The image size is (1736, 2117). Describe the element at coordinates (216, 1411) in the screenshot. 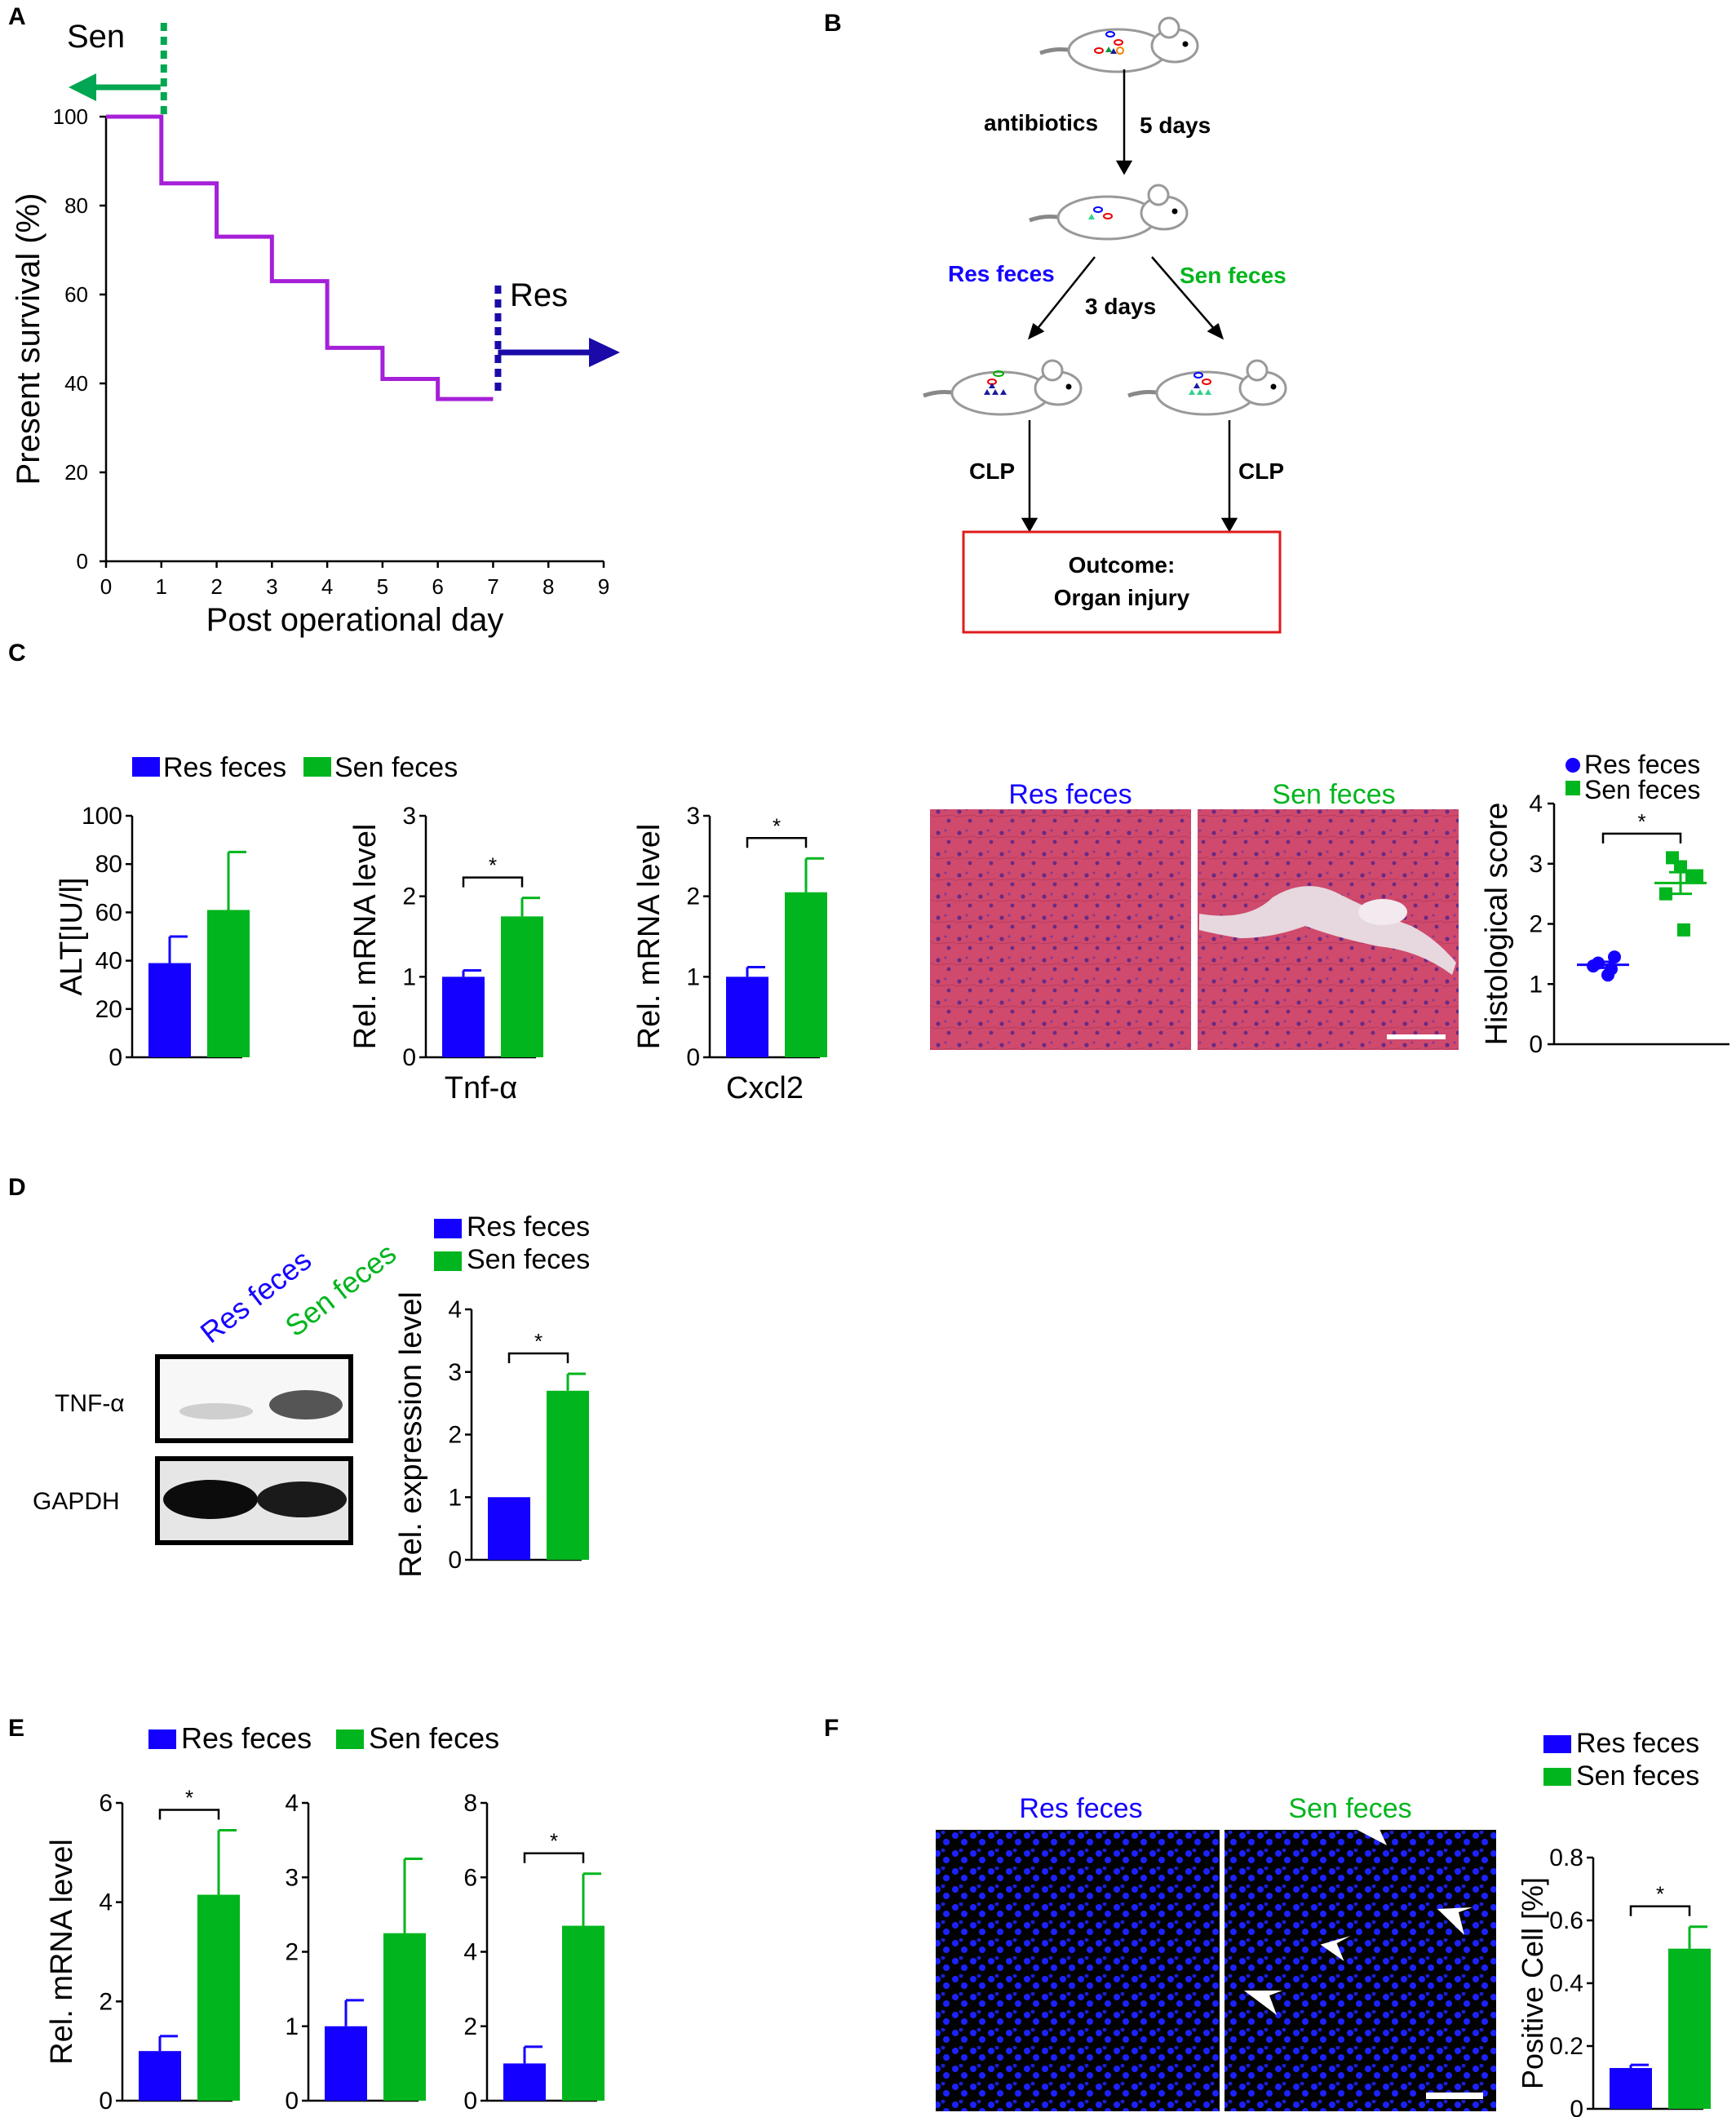

I see `tnf-band-res` at that location.